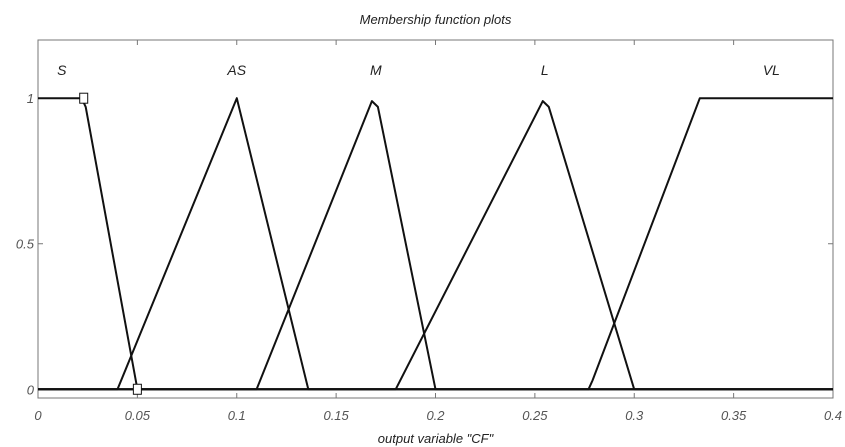 This screenshot has width=845, height=447. Describe the element at coordinates (336, 415) in the screenshot. I see `x-tick-label: 0.15` at that location.